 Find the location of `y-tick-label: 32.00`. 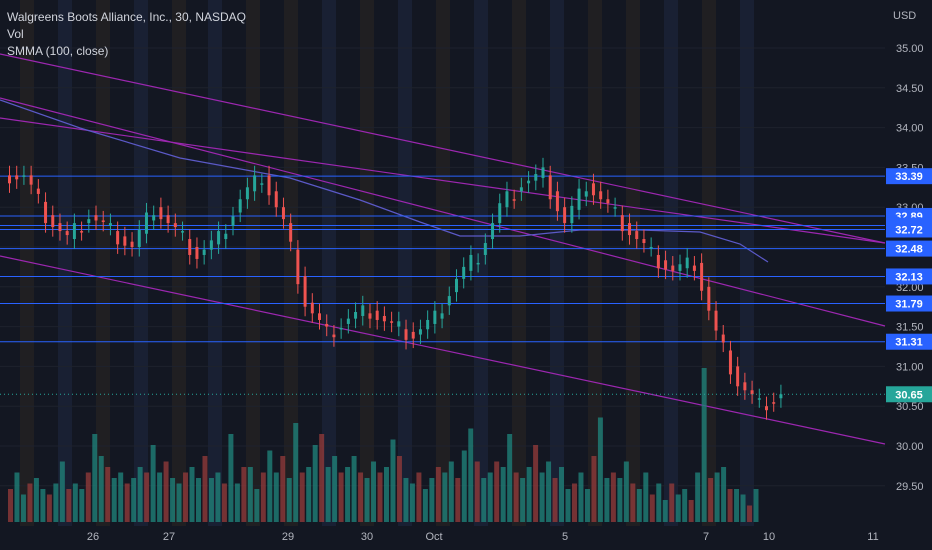

y-tick-label: 32.00 is located at coordinates (910, 288).